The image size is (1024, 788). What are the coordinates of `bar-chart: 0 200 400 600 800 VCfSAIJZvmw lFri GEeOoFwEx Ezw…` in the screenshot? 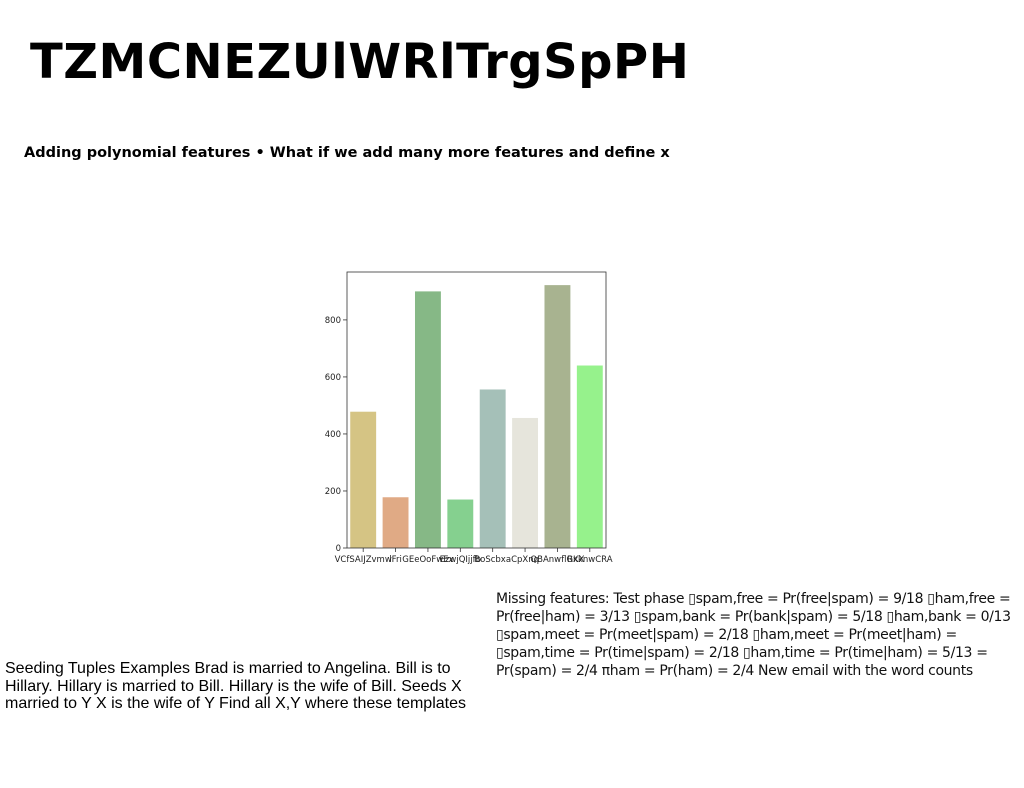 It's located at (470, 417).